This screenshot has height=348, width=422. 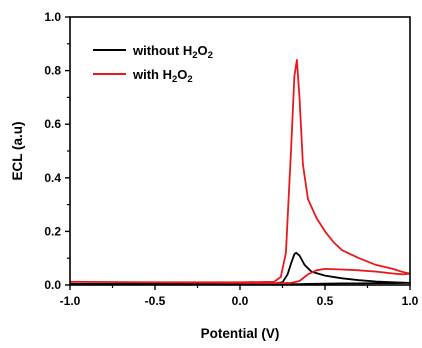 What do you see at coordinates (240, 333) in the screenshot?
I see `x-axis-title: Potential (V)` at bounding box center [240, 333].